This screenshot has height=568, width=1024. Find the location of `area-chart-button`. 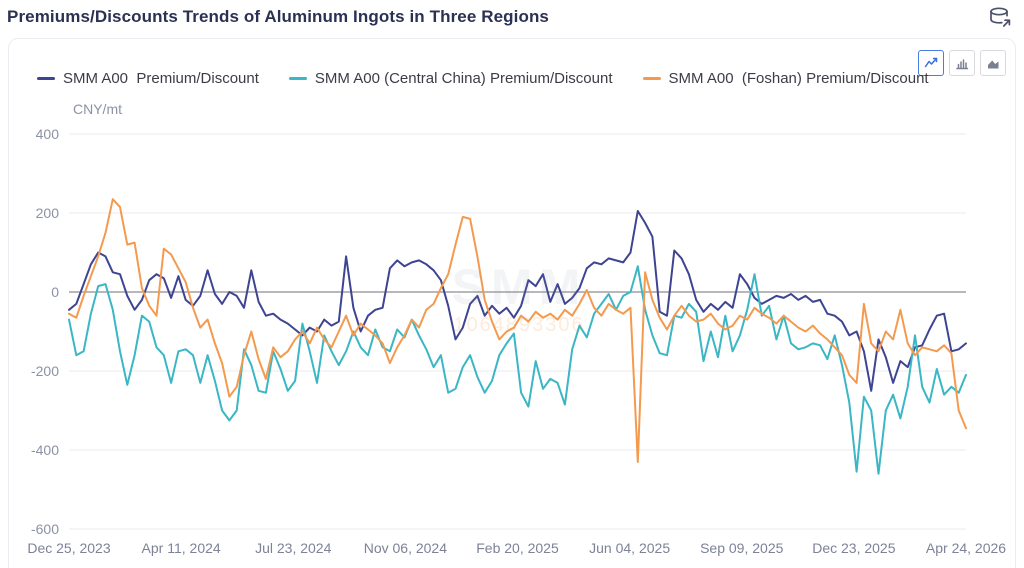

area-chart-button is located at coordinates (993, 63).